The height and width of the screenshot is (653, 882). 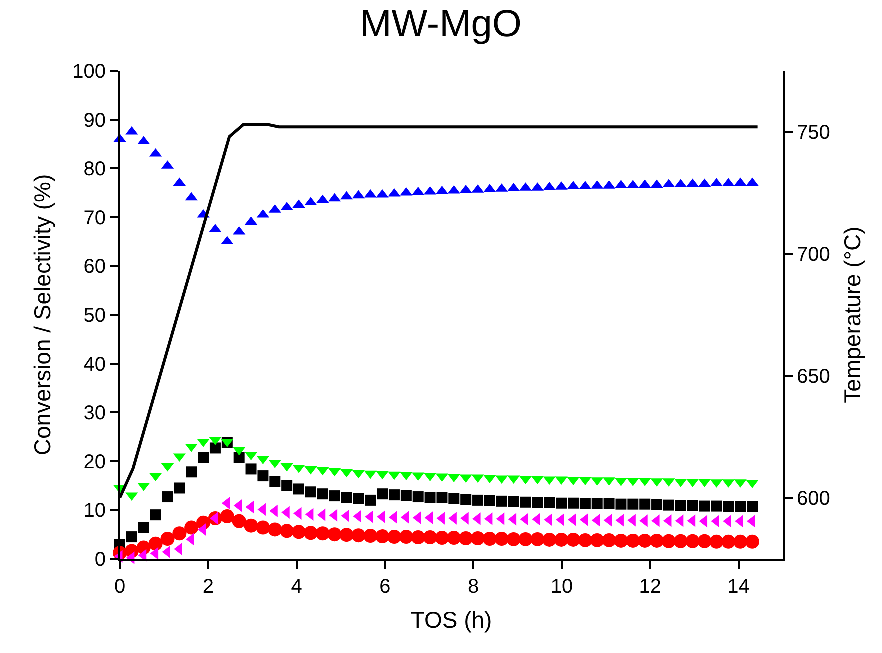 What do you see at coordinates (650, 587) in the screenshot?
I see `x-tick-label: 12` at bounding box center [650, 587].